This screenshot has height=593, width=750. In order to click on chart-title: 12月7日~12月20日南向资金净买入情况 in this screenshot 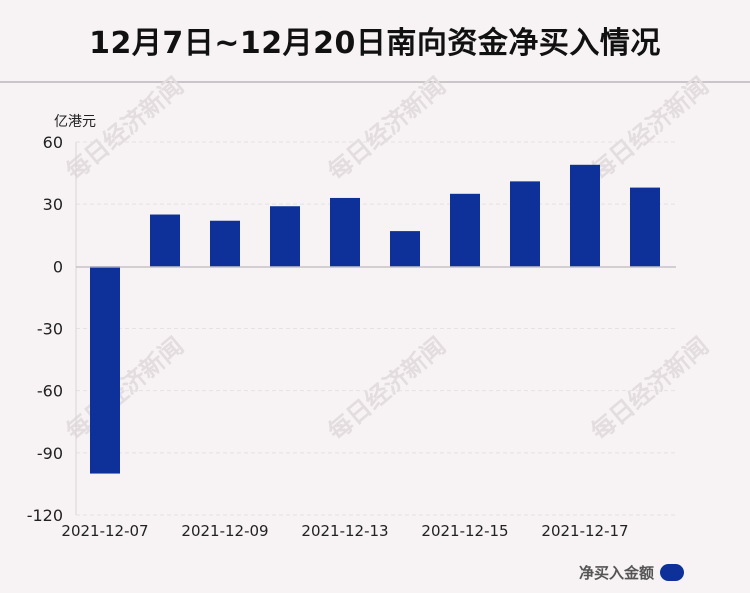, I will do `click(375, 43)`.